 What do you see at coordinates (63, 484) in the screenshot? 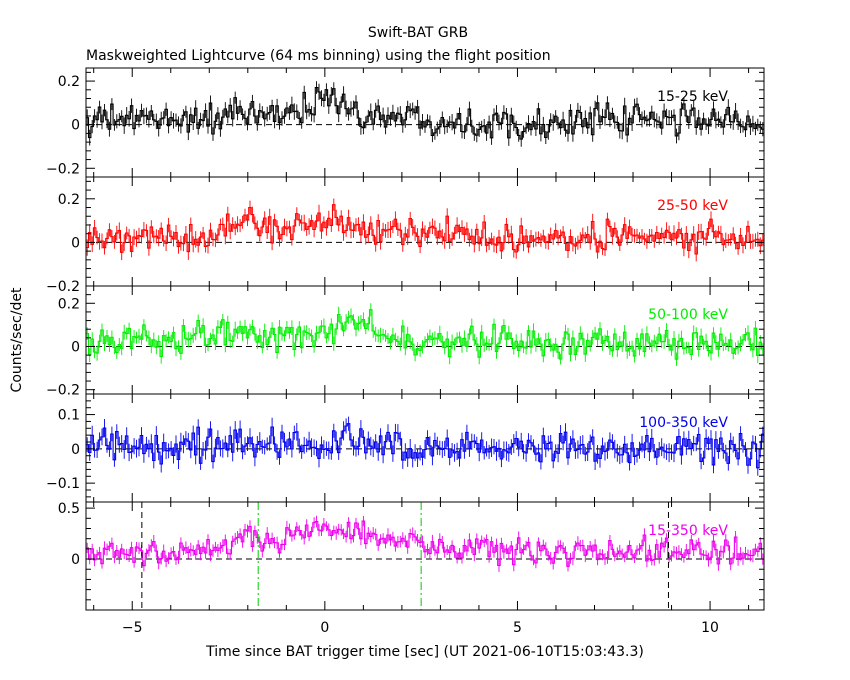
I see `y-tick-label: −0.1` at bounding box center [63, 484].